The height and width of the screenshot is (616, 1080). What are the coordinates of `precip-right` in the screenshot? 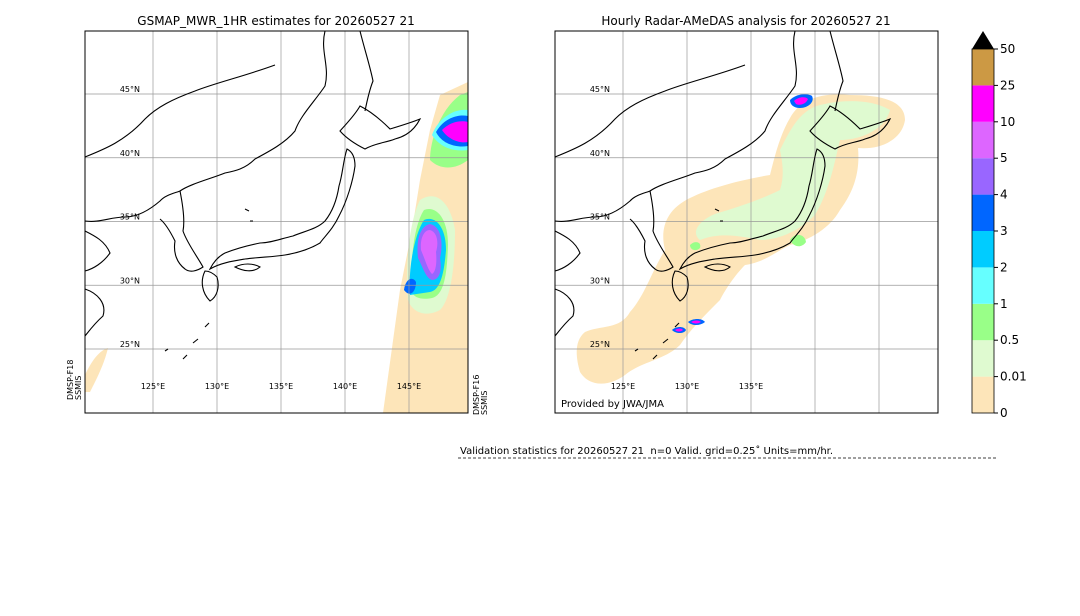 It's located at (740, 239).